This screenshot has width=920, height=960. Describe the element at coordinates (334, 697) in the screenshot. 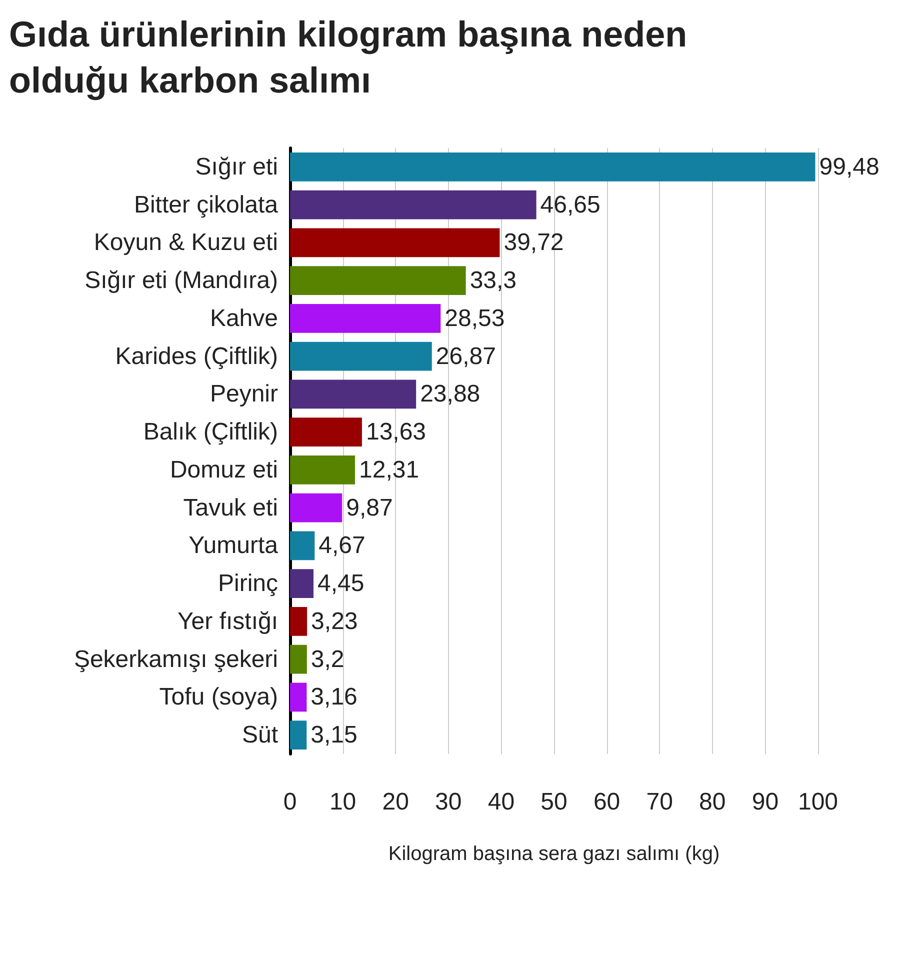

I see `data-label: 3,16` at that location.